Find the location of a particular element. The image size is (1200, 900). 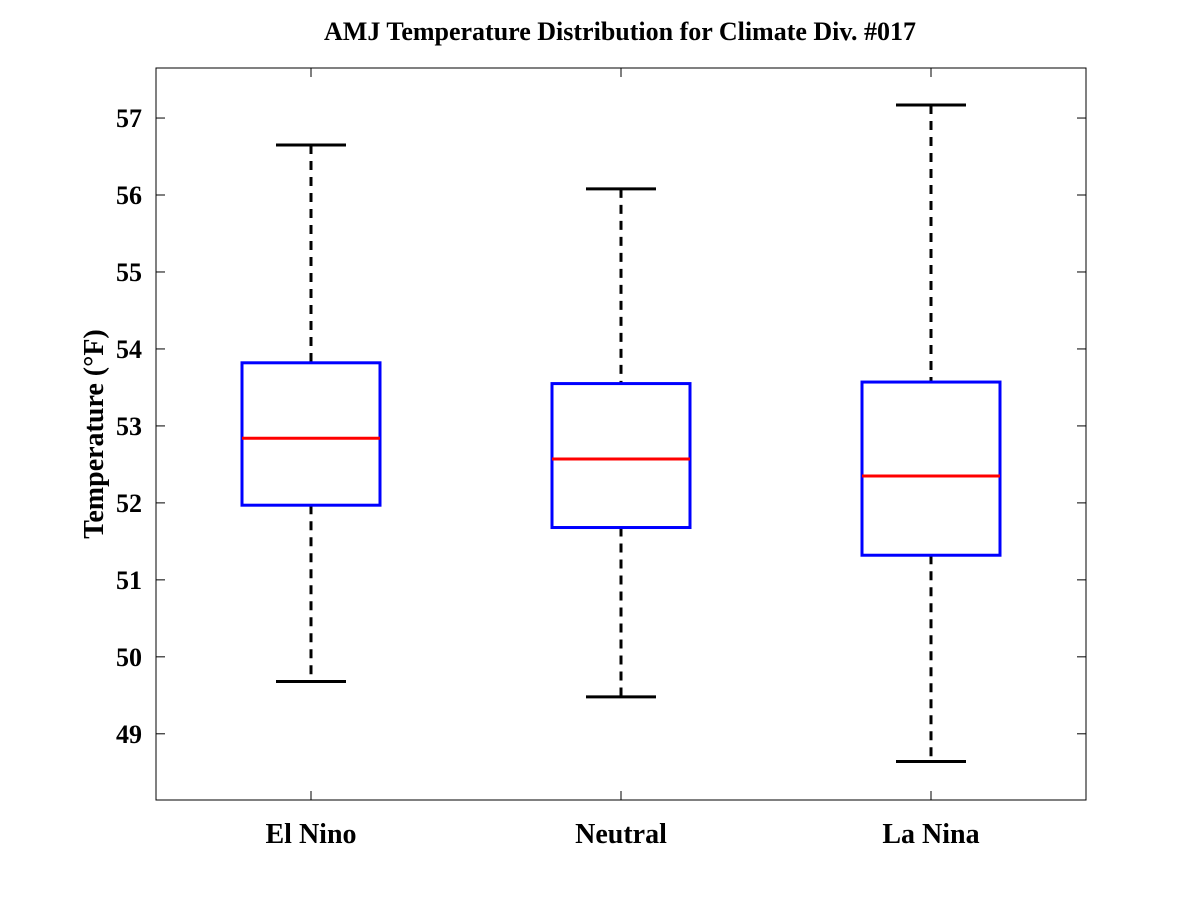

box-la-nina is located at coordinates (931, 433).